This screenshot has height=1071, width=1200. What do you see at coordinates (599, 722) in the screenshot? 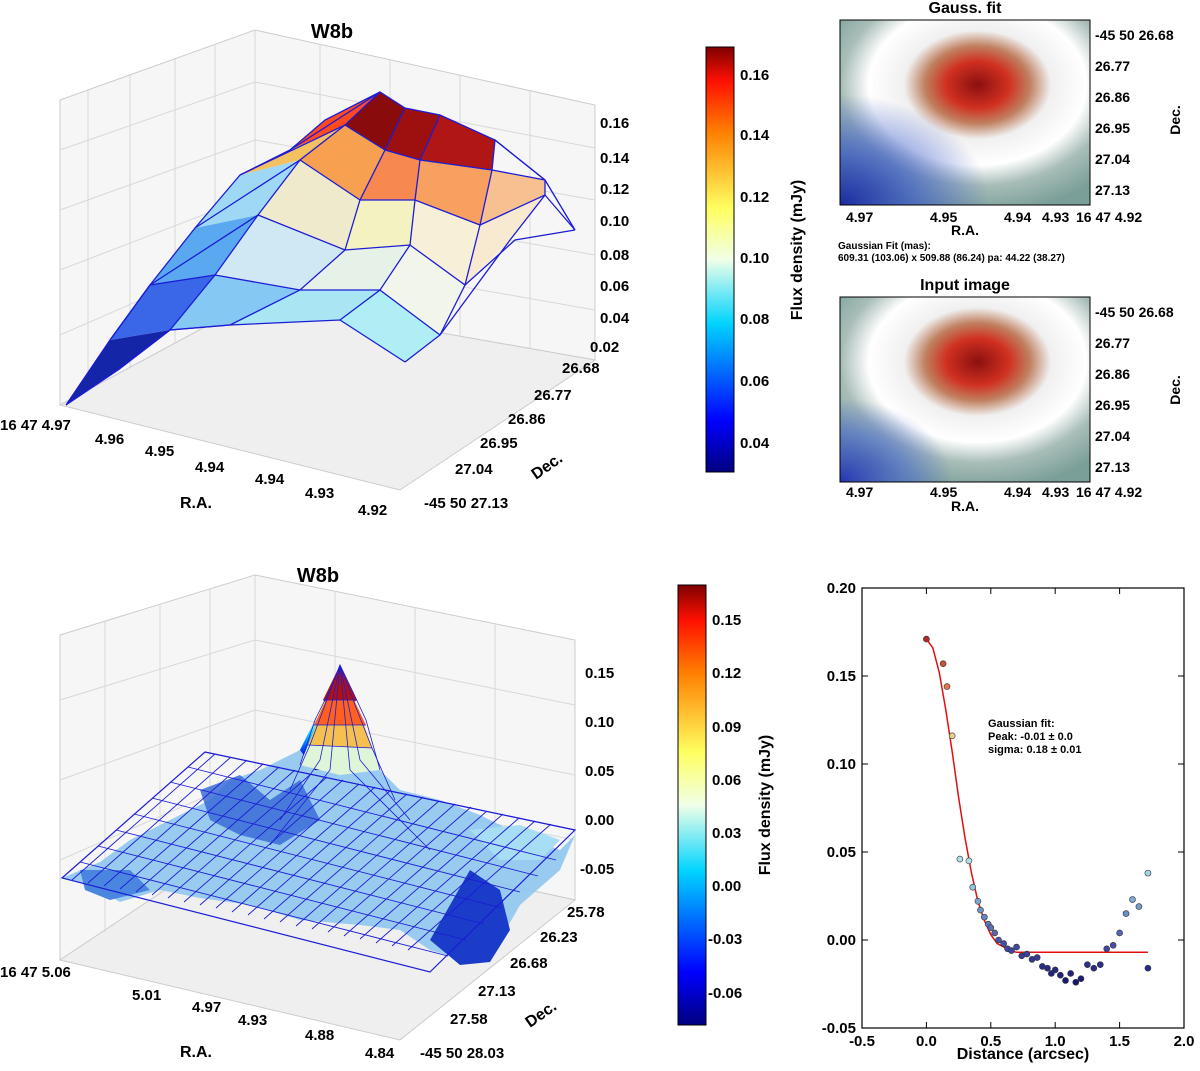
I see `z-tick: 0.10` at bounding box center [599, 722].